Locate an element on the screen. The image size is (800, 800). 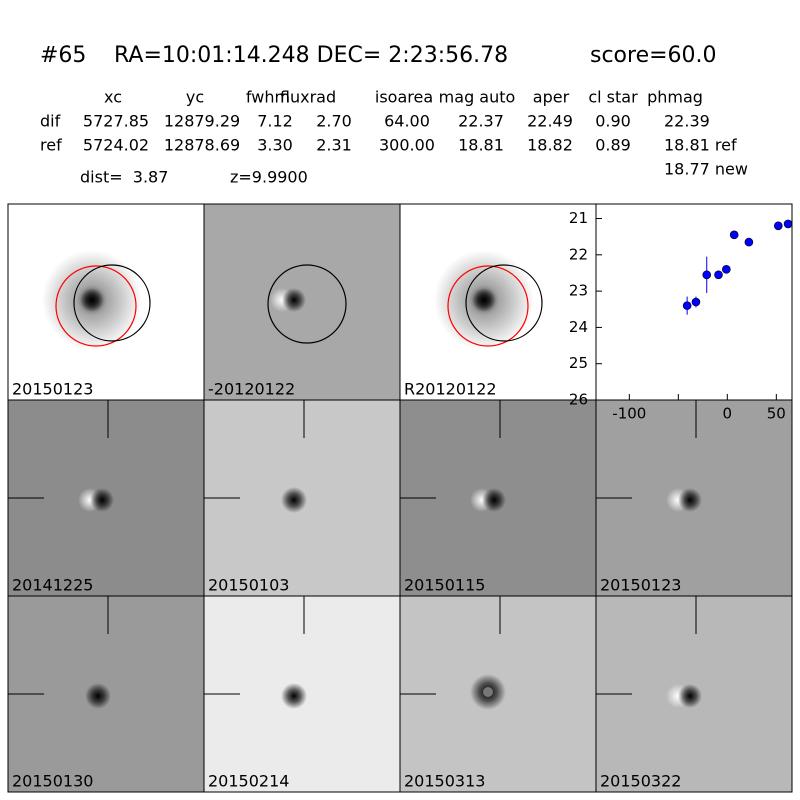
image-panel: R20120122 is located at coordinates (498, 302).